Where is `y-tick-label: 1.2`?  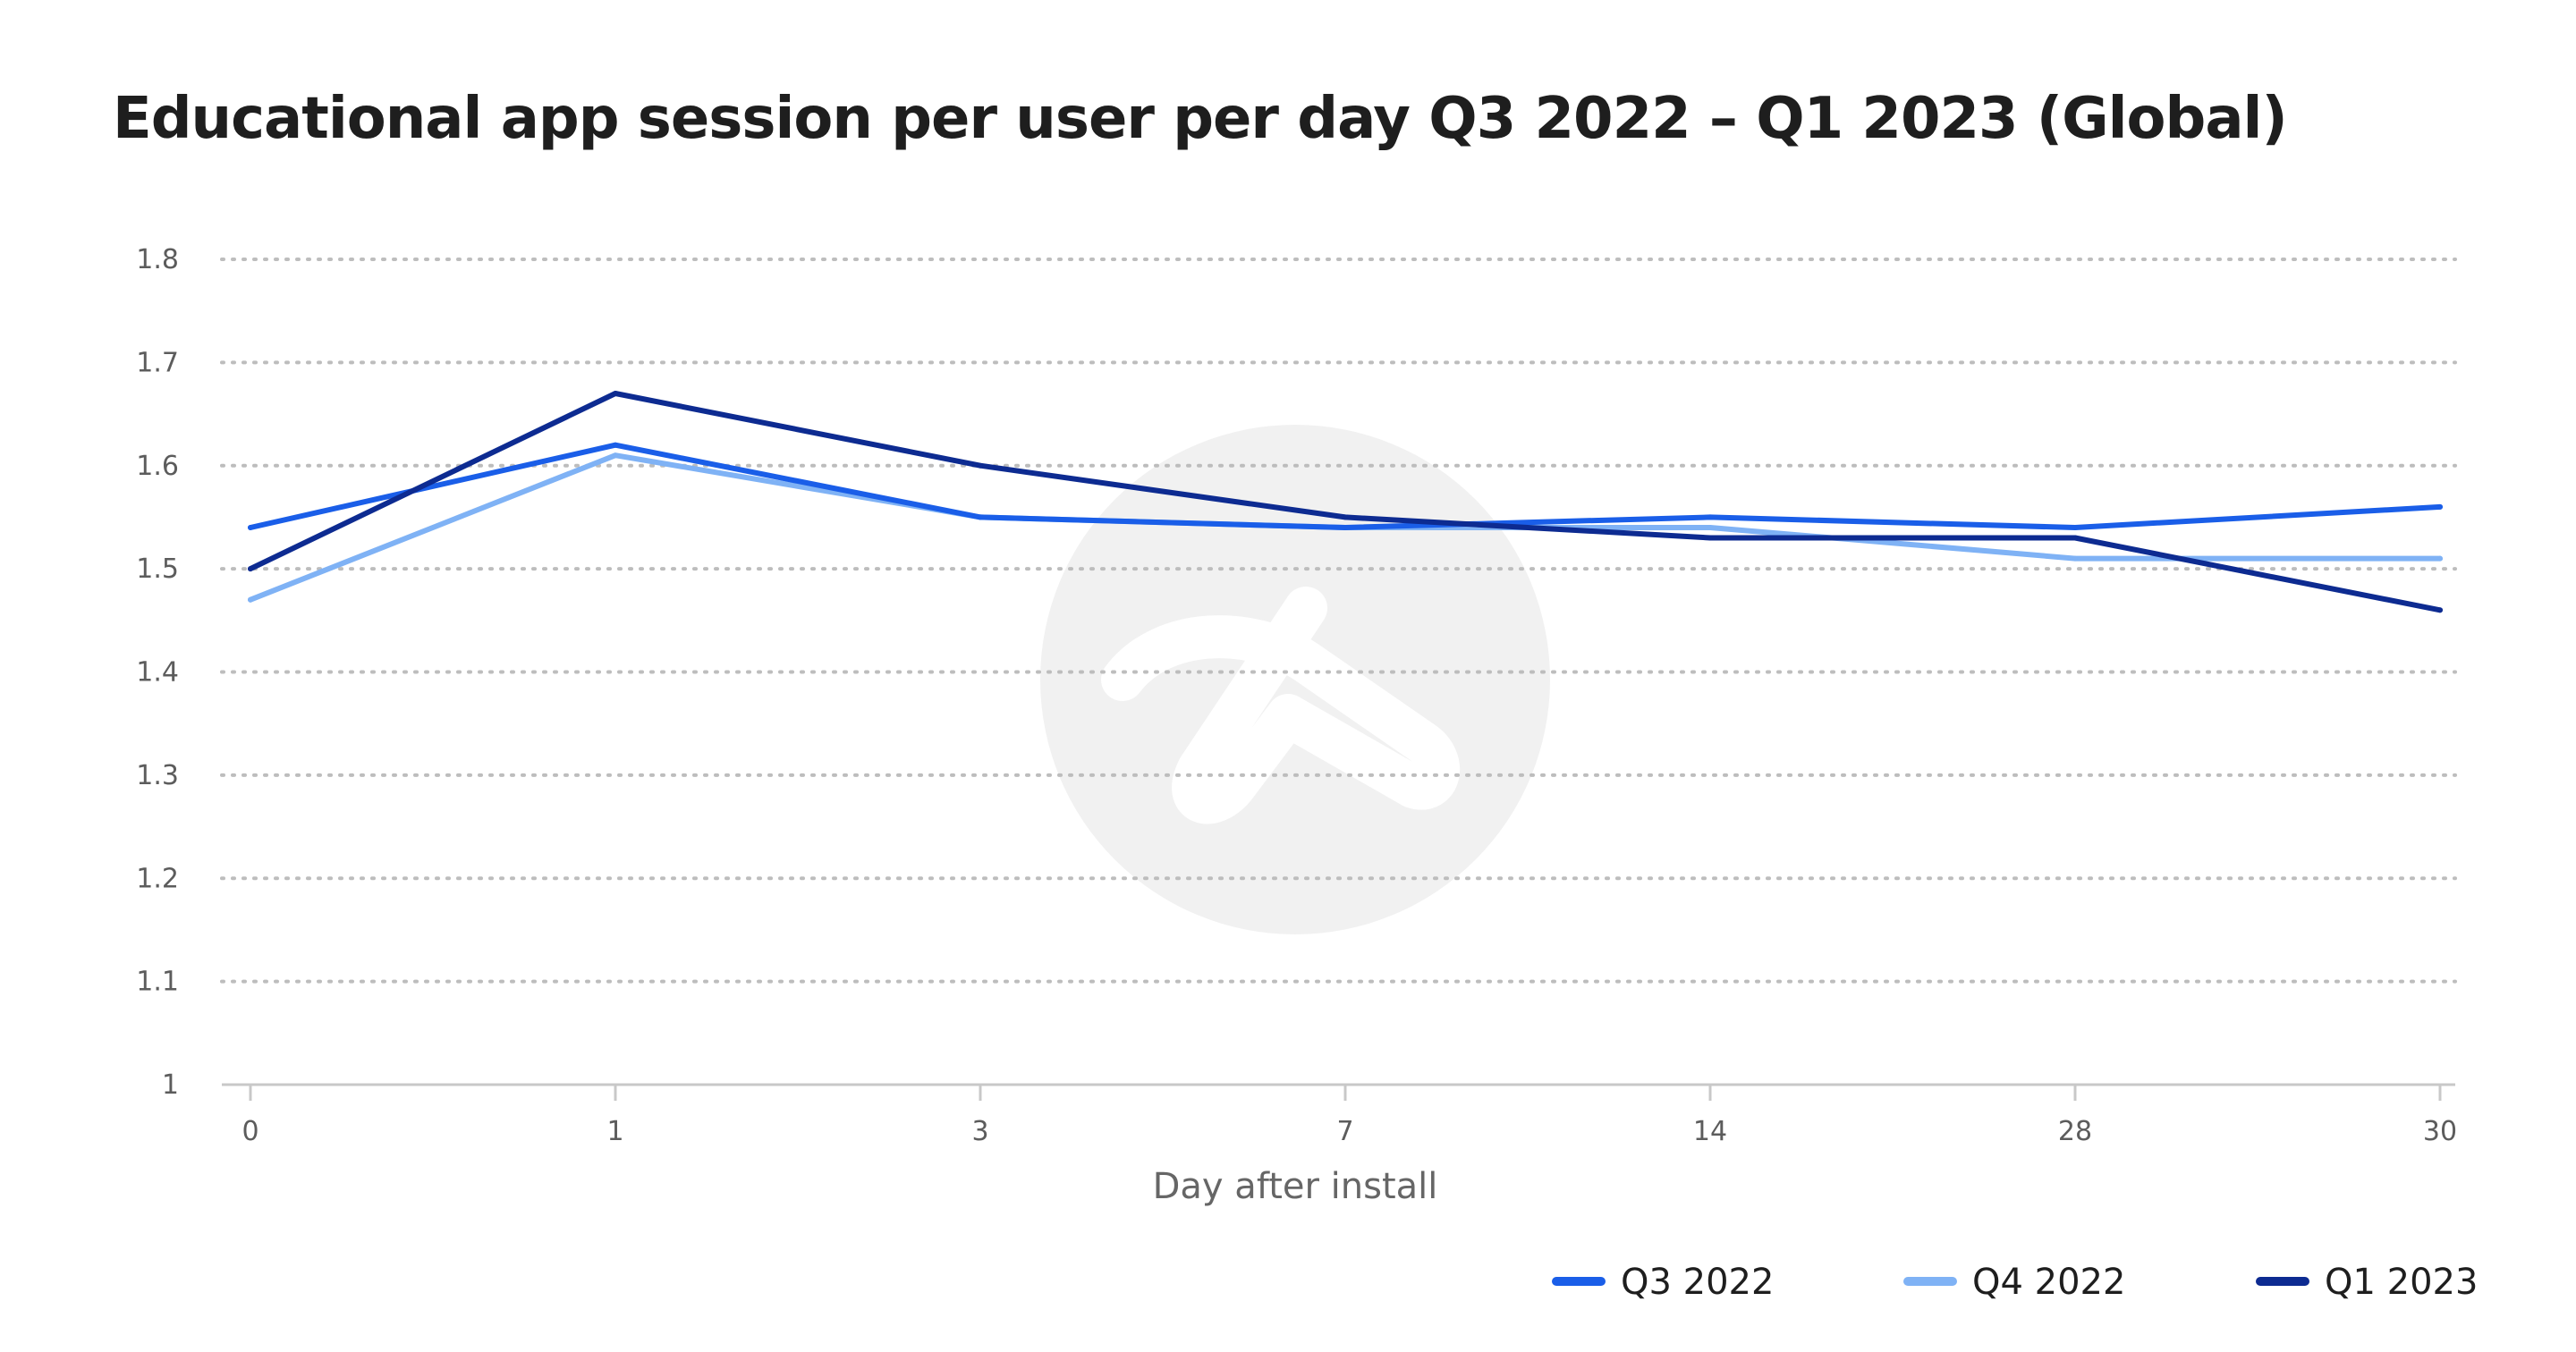
y-tick-label: 1.2 is located at coordinates (157, 878).